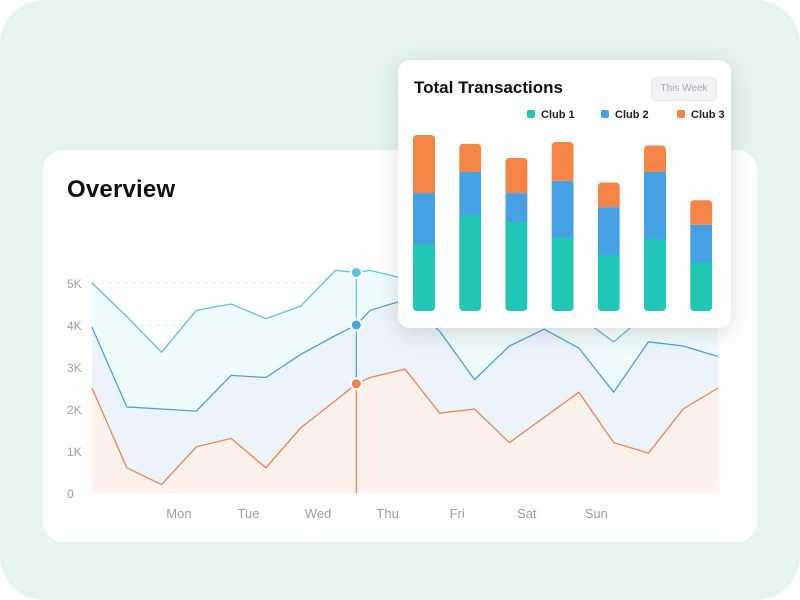  What do you see at coordinates (527, 513) in the screenshot?
I see `x-tick-label: Sat` at bounding box center [527, 513].